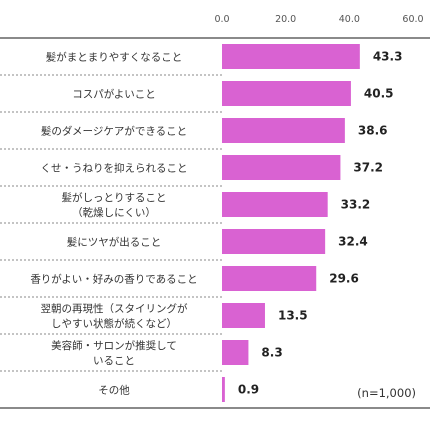 The height and width of the screenshot is (432, 430). Describe the element at coordinates (373, 131) in the screenshot. I see `value-label: 38.6` at that location.